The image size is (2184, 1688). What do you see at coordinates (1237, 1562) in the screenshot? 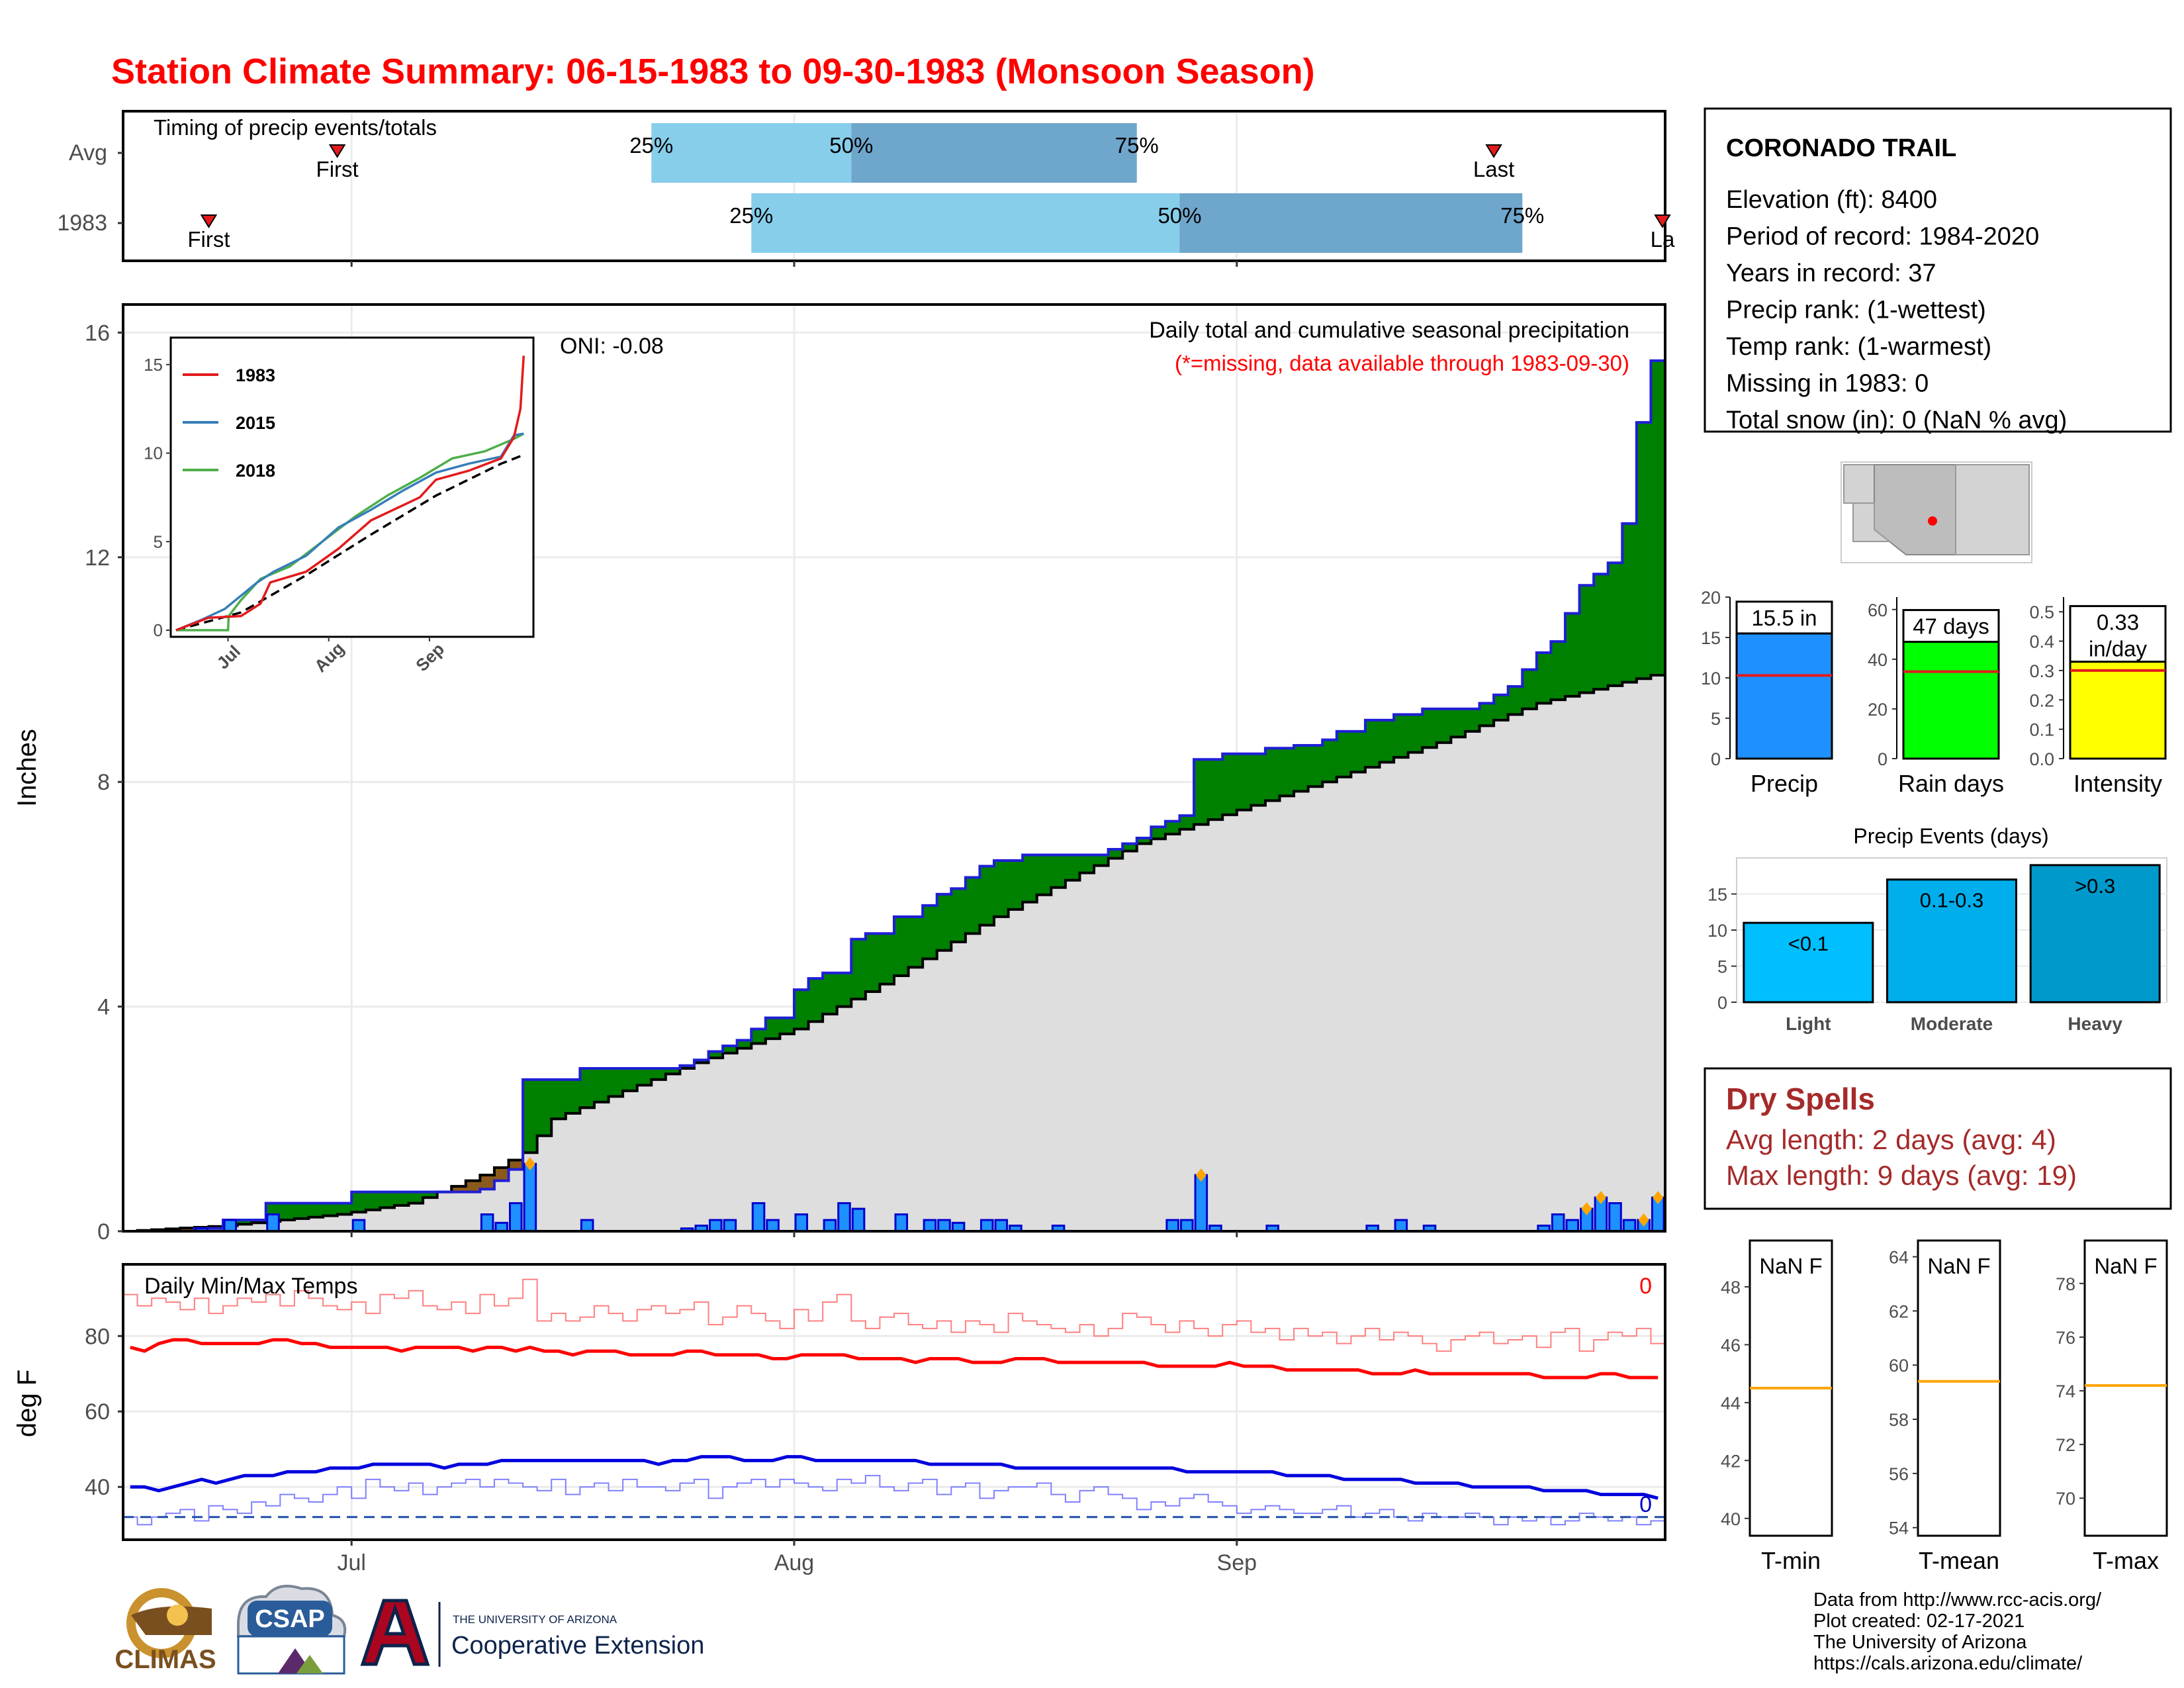
I see `x-axis-tick-label: Sep` at bounding box center [1237, 1562].